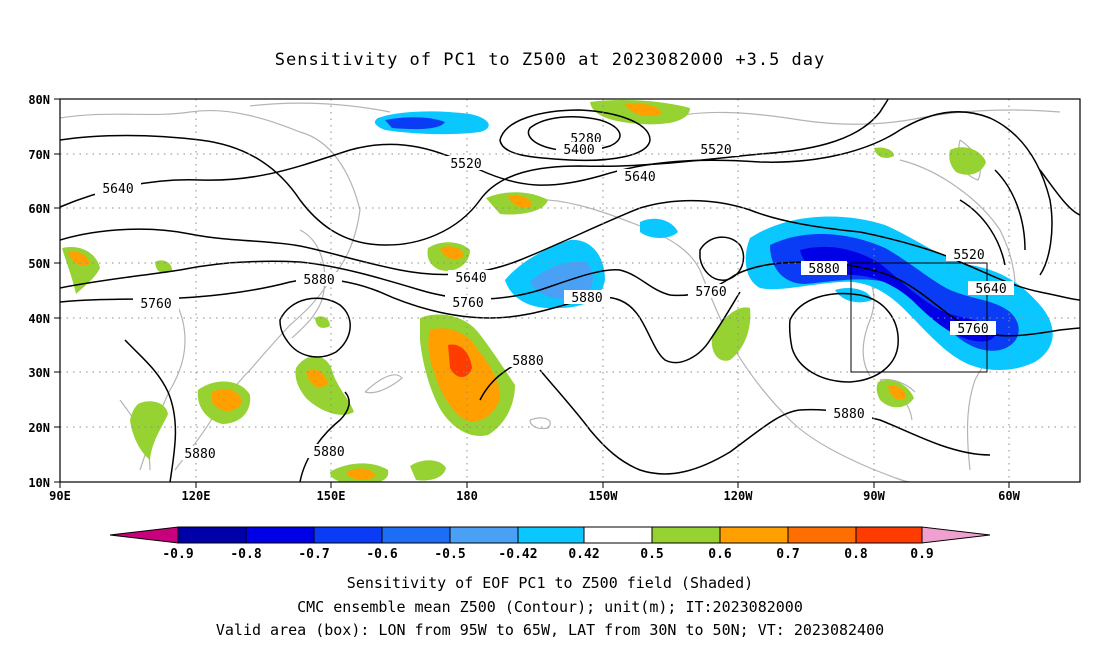  I want to click on lon-label: 90W, so click(874, 496).